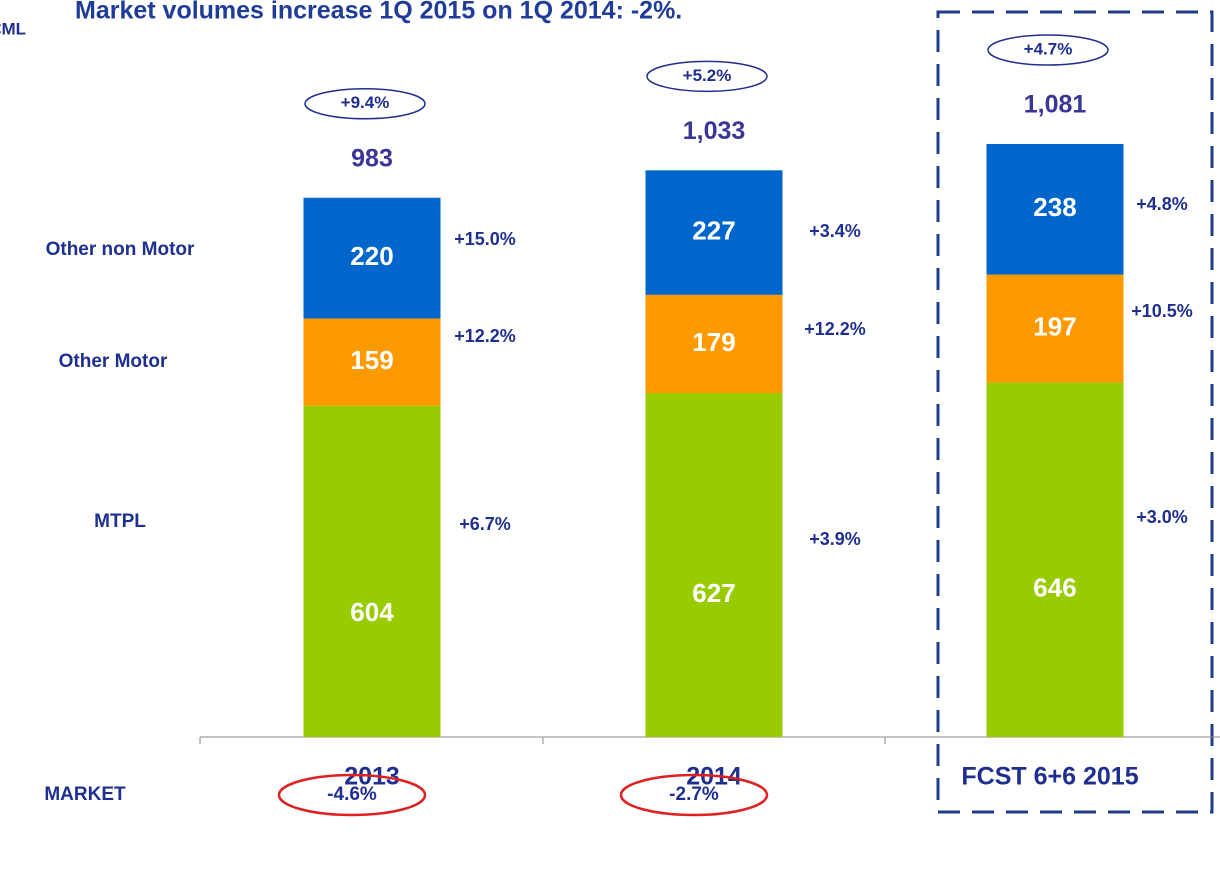  I want to click on total-growth-label: +4.7%, so click(1048, 48).